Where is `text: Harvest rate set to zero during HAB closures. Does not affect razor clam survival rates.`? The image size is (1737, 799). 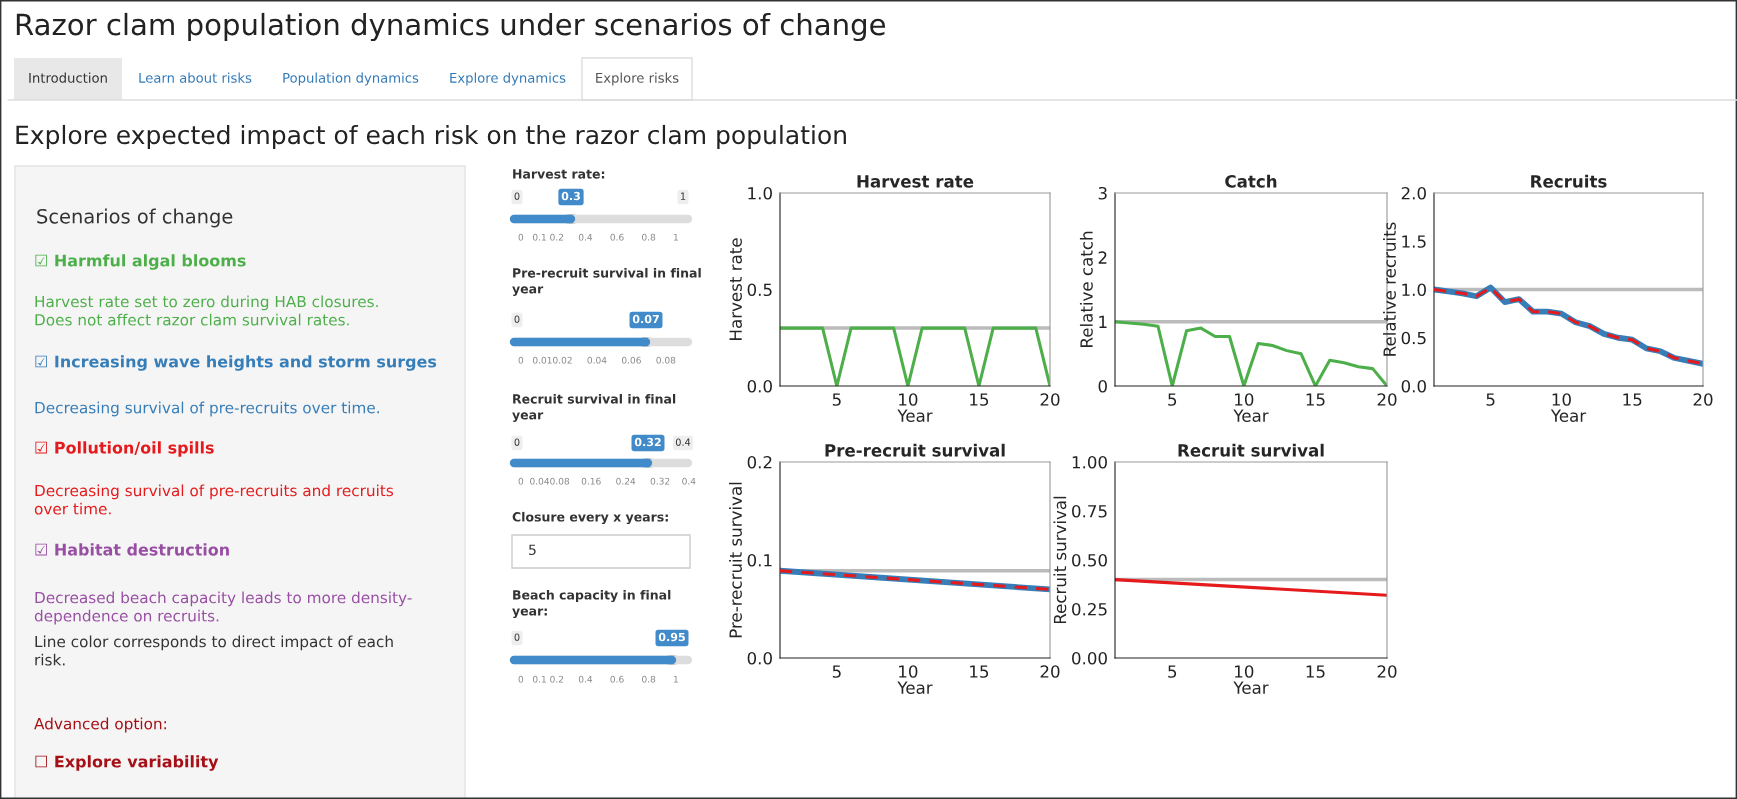
text: Harvest rate set to zero during HAB closures. Does not affect razor clam survival rates. is located at coordinates (206, 310).